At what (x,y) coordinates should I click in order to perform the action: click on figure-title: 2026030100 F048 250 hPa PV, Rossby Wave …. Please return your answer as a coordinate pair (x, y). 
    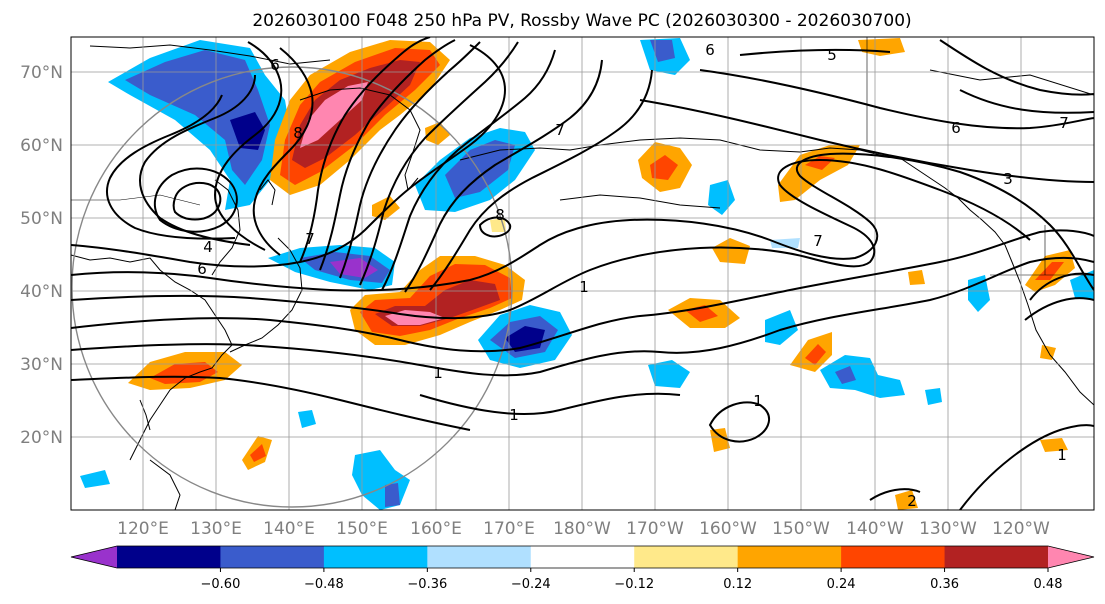
    Looking at the image, I should click on (581, 21).